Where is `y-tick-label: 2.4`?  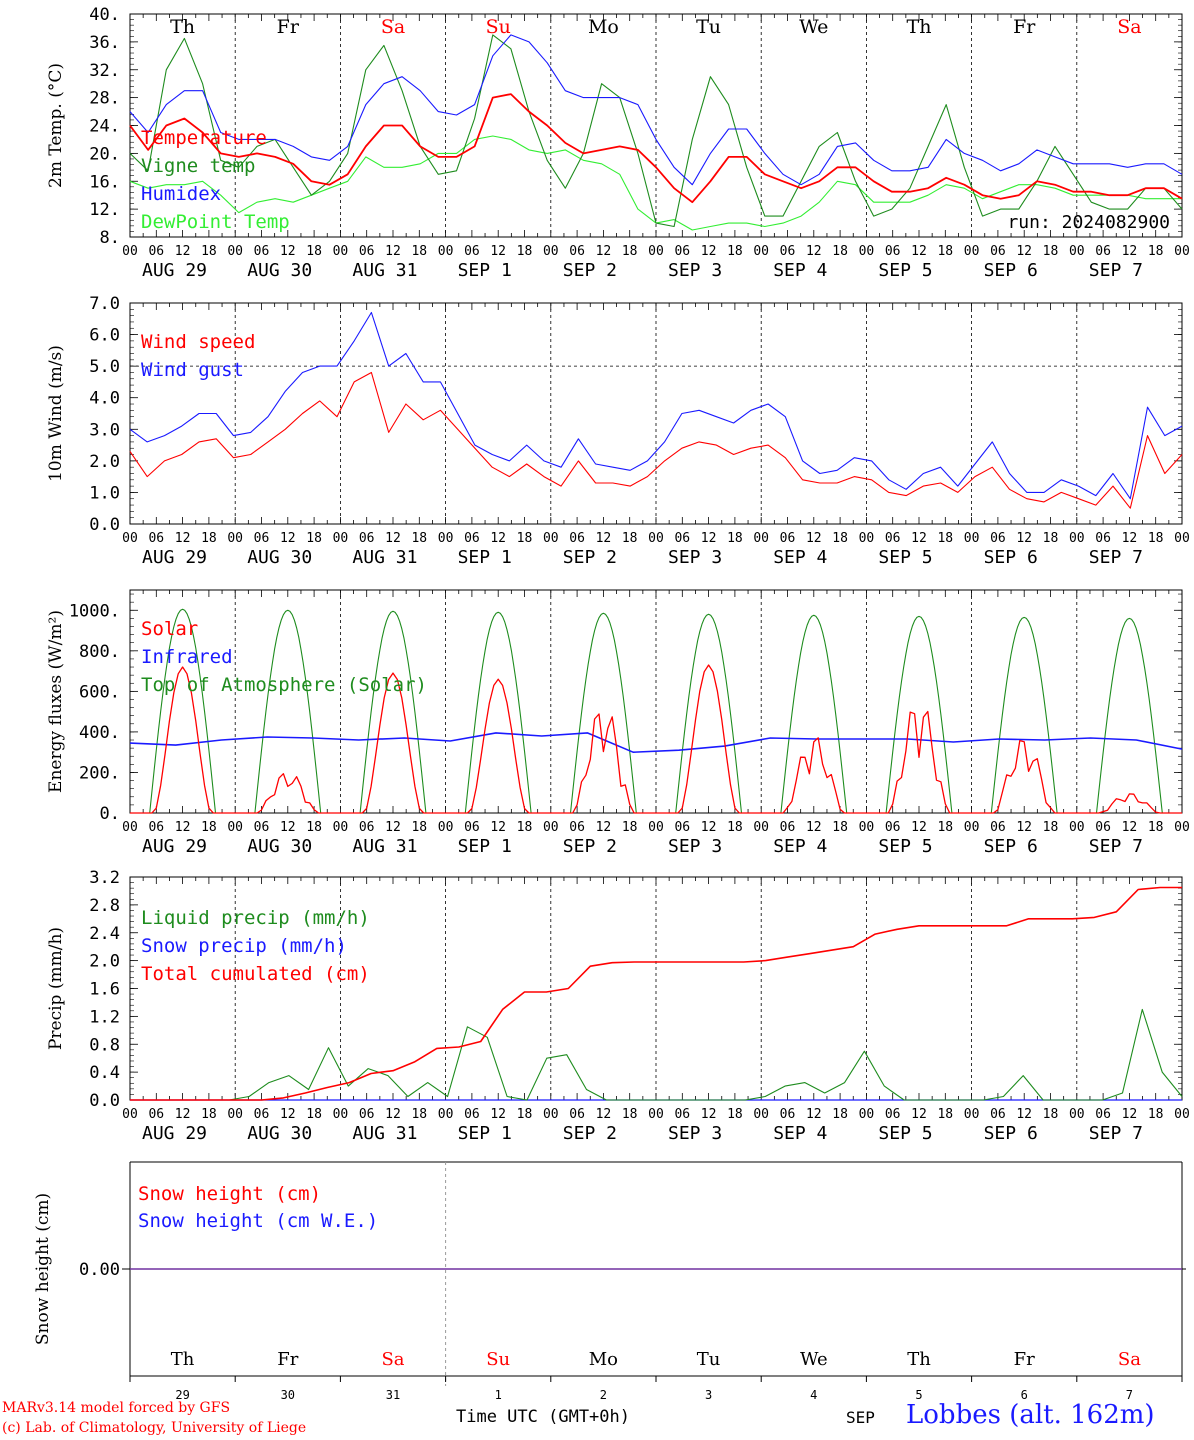 y-tick-label: 2.4 is located at coordinates (104, 934).